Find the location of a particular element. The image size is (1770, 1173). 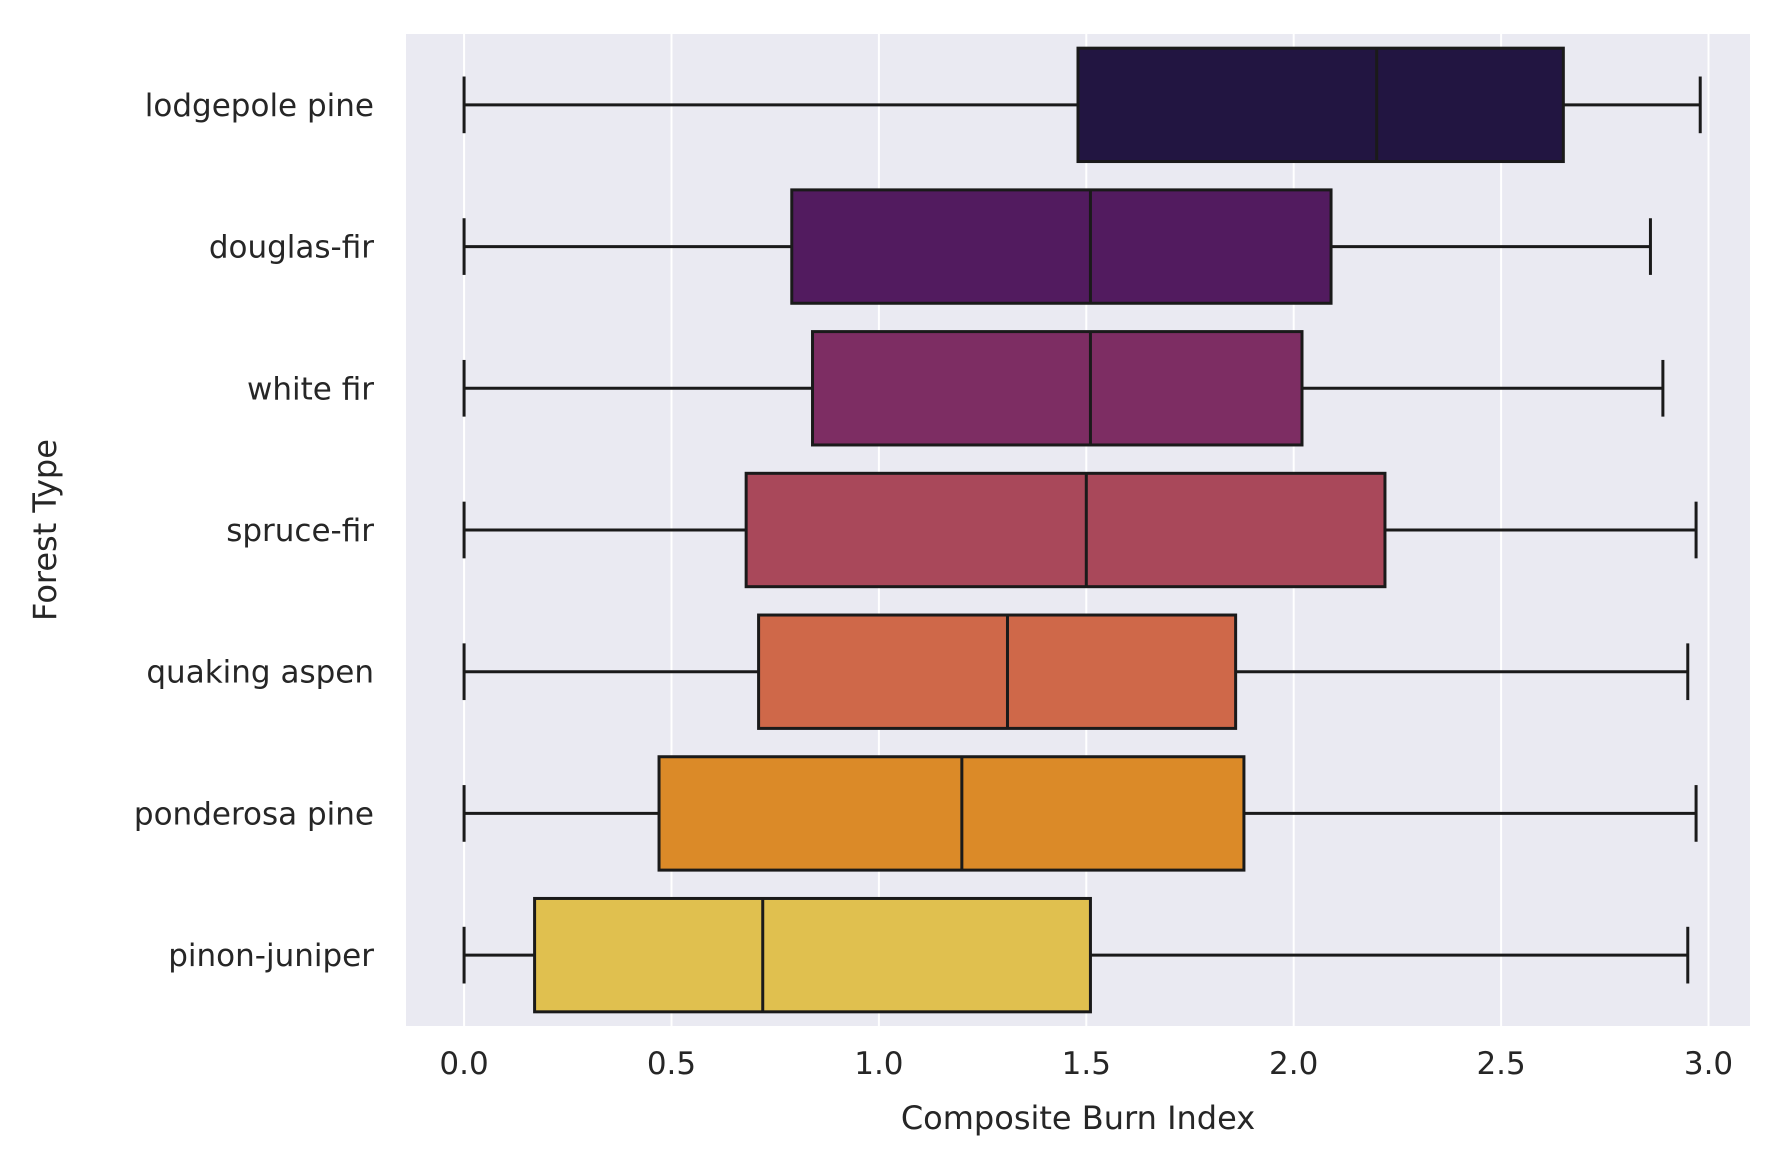

box-douglas-fir is located at coordinates (1057, 246).